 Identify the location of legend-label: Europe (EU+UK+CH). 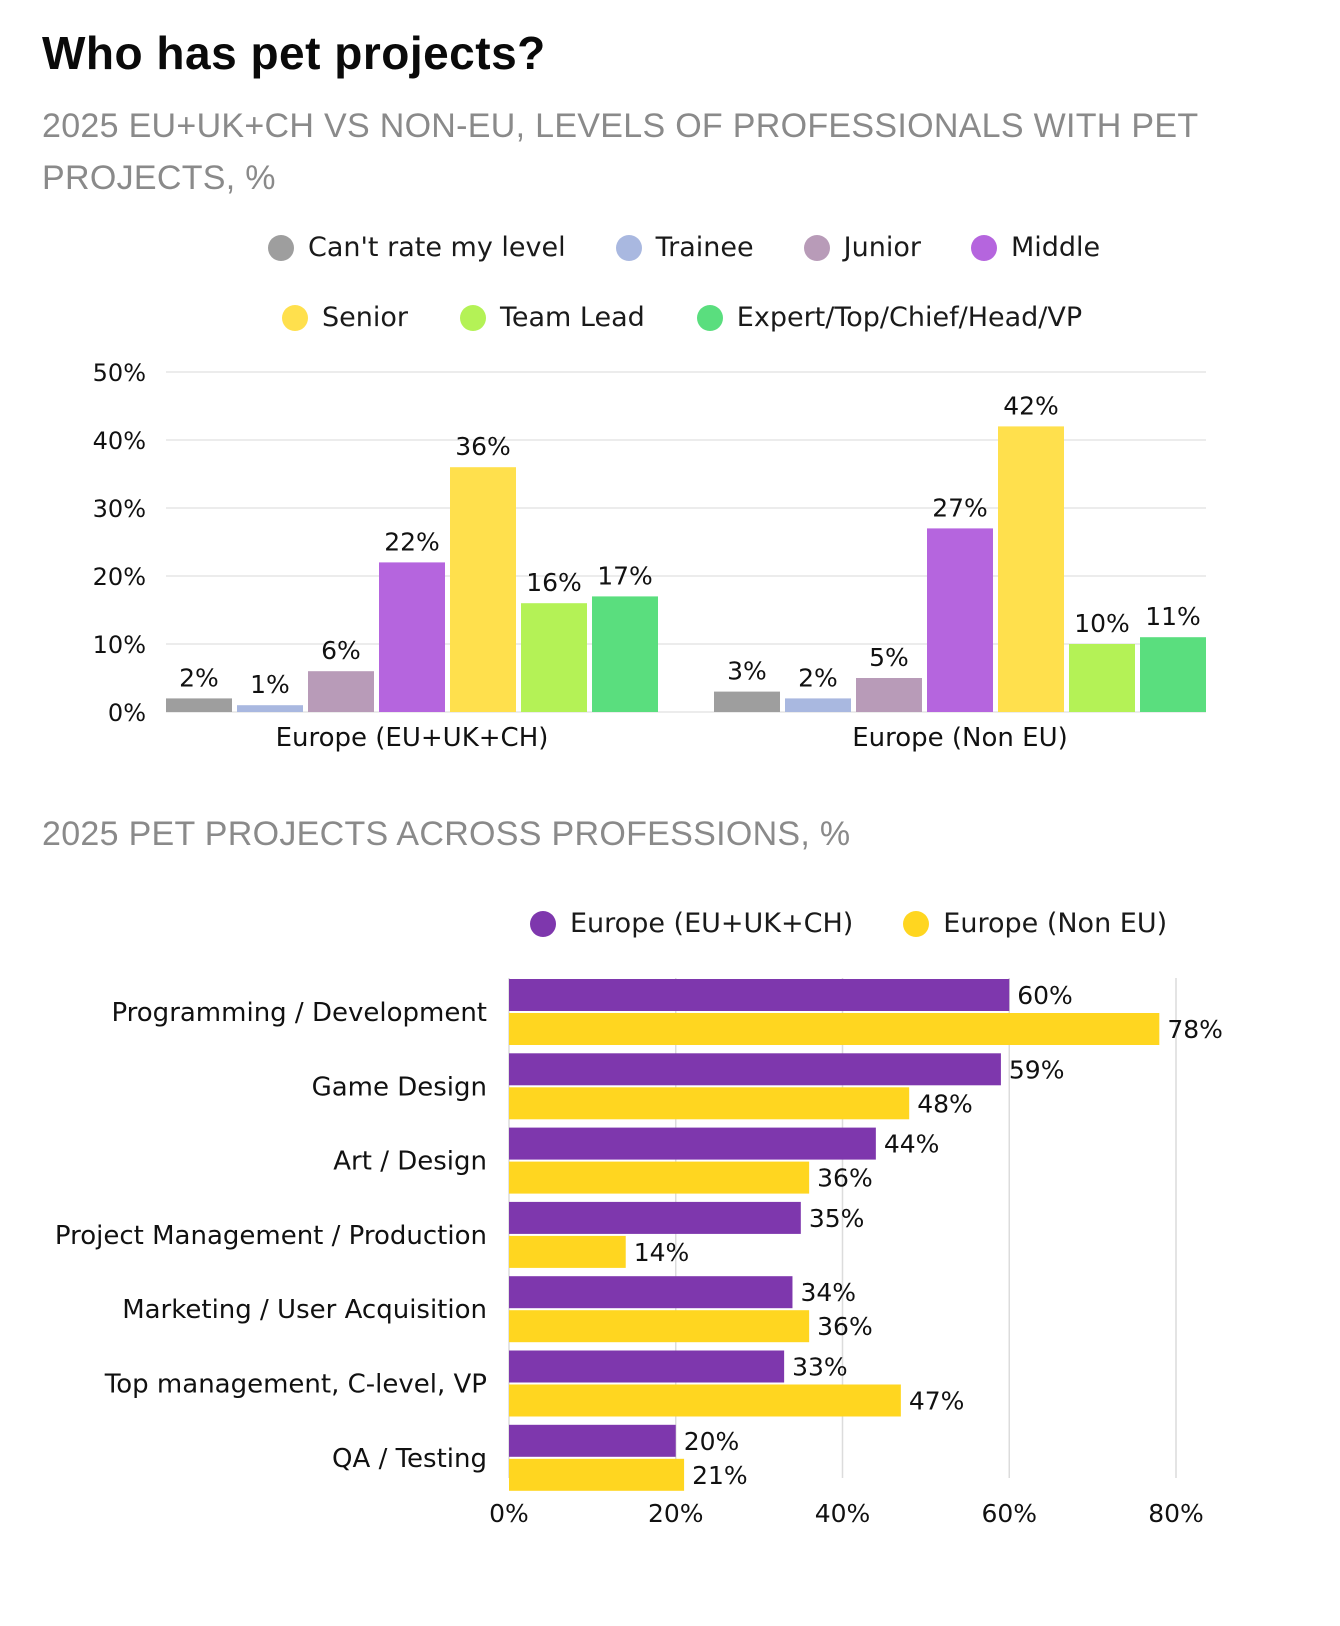
(712, 923).